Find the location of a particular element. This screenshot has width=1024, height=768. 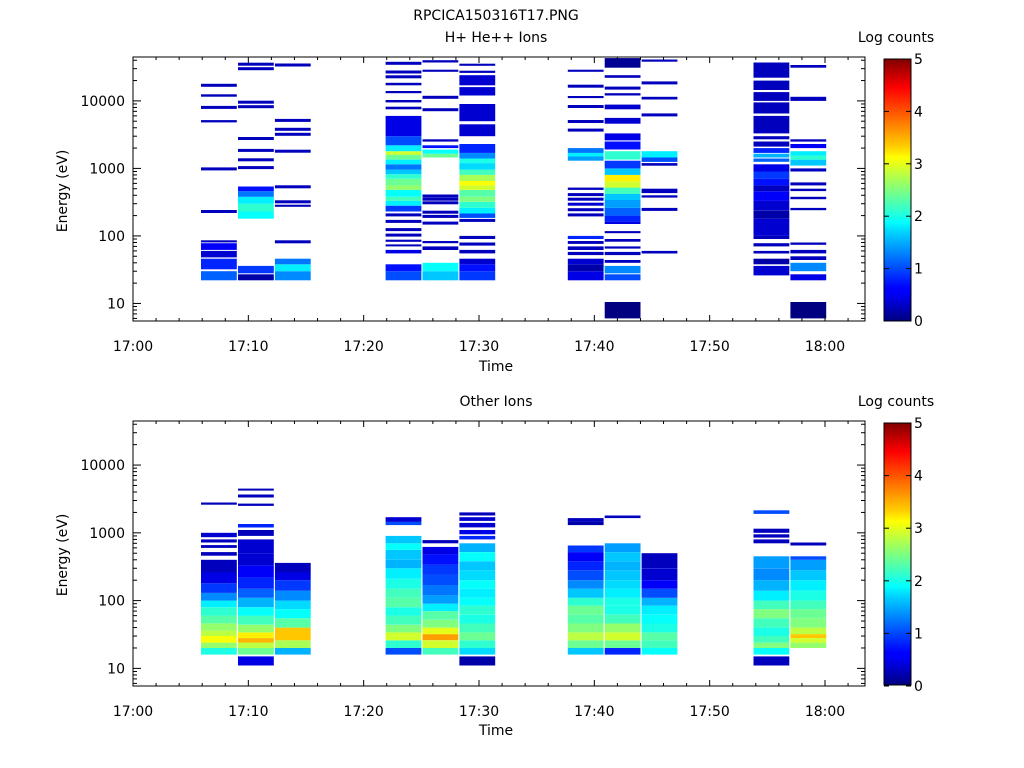

colorbar-tick-label: 2 is located at coordinates (918, 217).